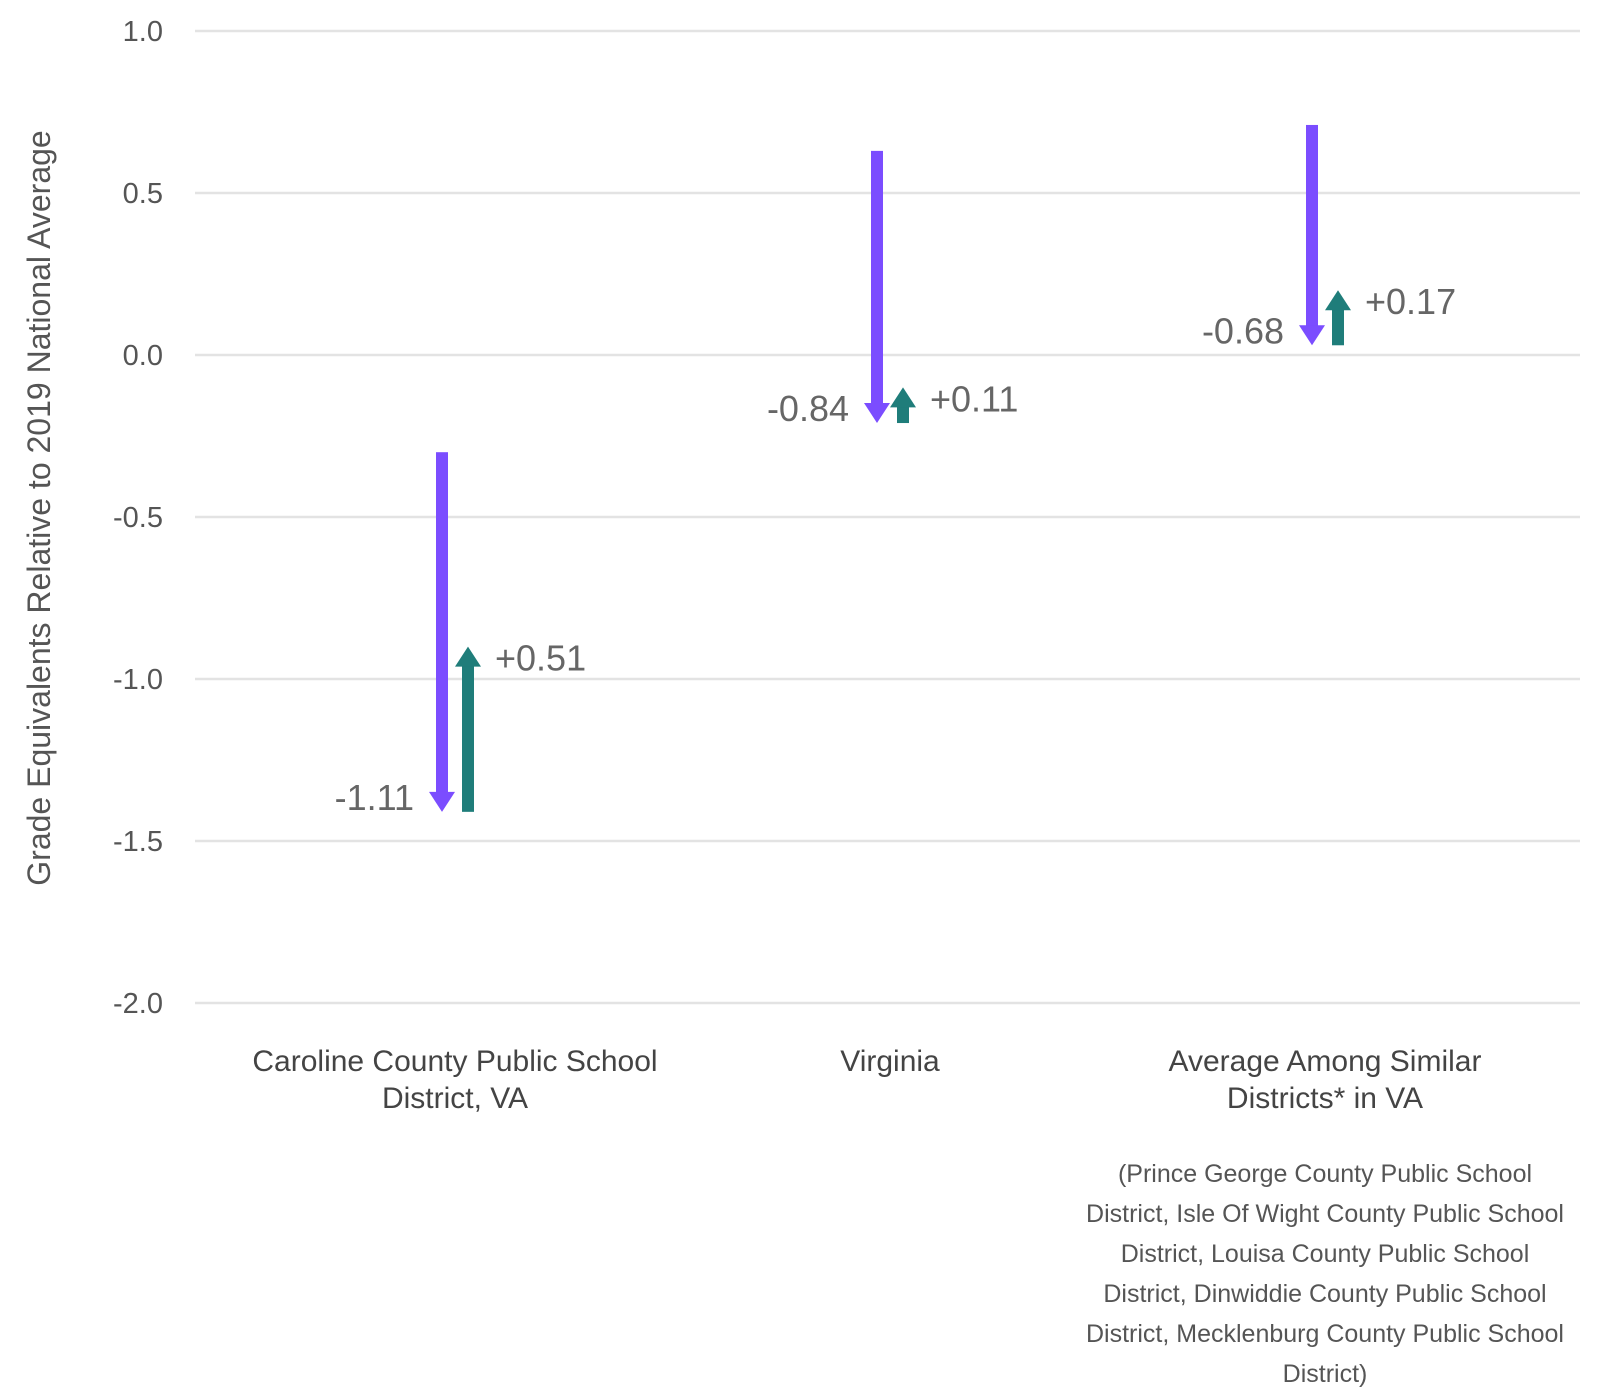 Image resolution: width=1599 pixels, height=1390 pixels. What do you see at coordinates (455, 1098) in the screenshot?
I see `category-label: District, VA` at bounding box center [455, 1098].